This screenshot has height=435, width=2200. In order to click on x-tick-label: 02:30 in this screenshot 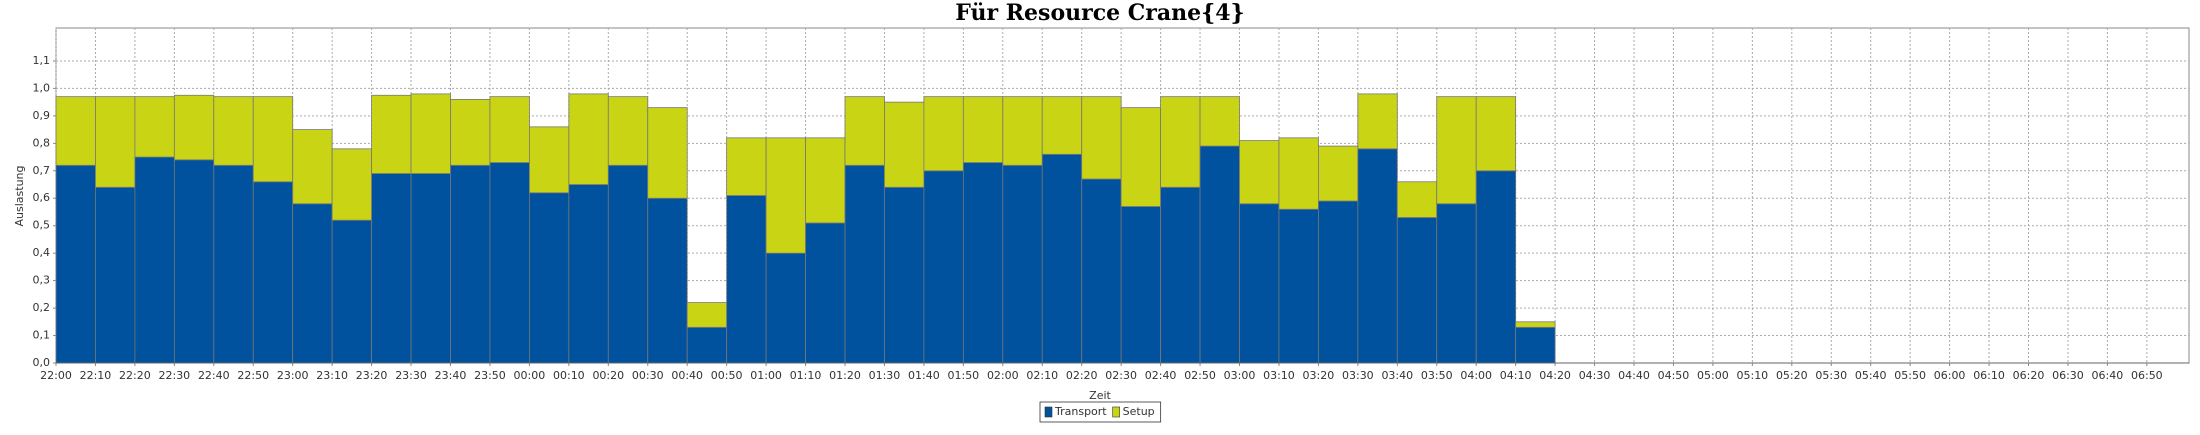, I will do `click(1121, 375)`.